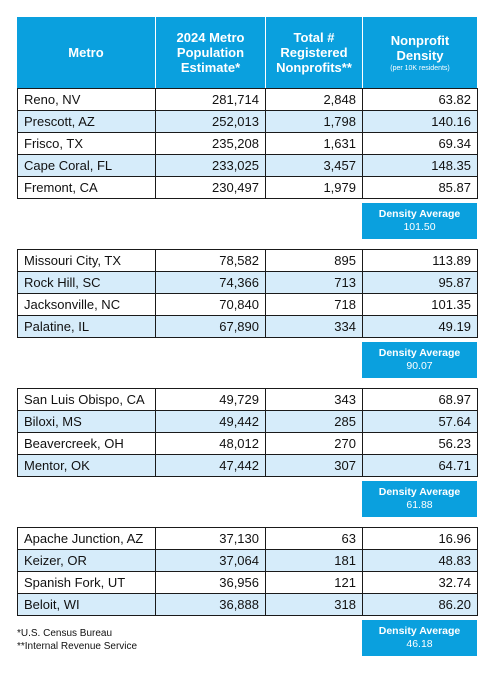 This screenshot has width=495, height=673. What do you see at coordinates (247, 326) in the screenshot?
I see `table-row: Palatine, IL 67,890 334 49.19` at bounding box center [247, 326].